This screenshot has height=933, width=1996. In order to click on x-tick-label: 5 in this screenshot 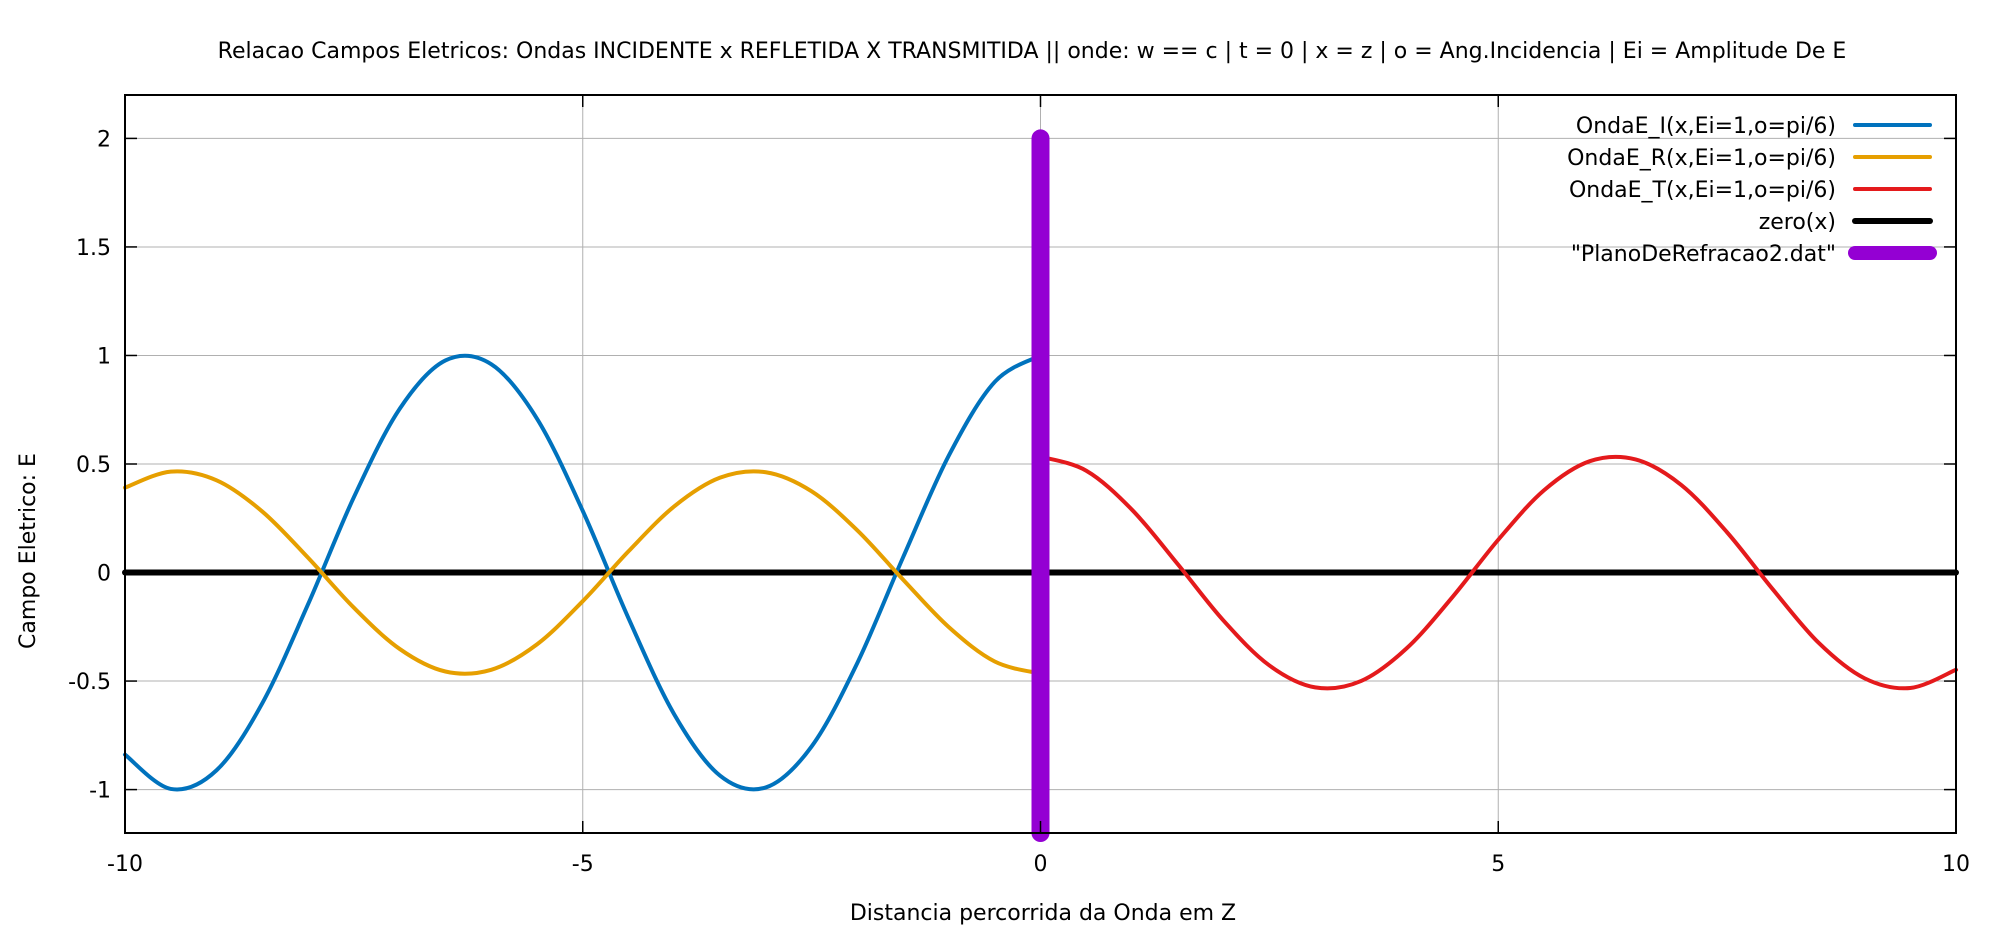, I will do `click(1498, 864)`.